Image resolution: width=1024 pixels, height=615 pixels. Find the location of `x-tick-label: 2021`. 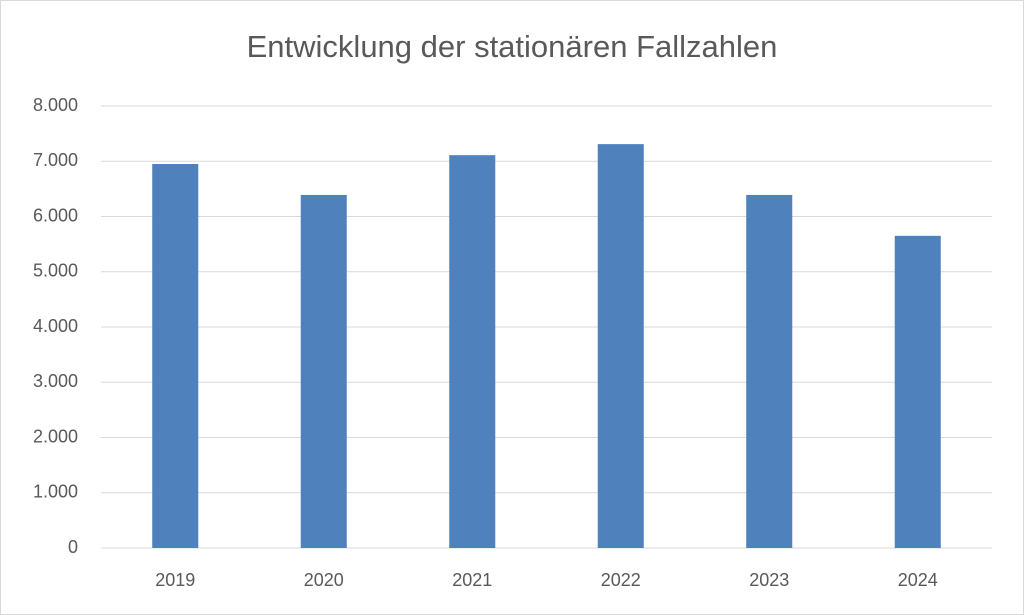

x-tick-label: 2021 is located at coordinates (472, 580).